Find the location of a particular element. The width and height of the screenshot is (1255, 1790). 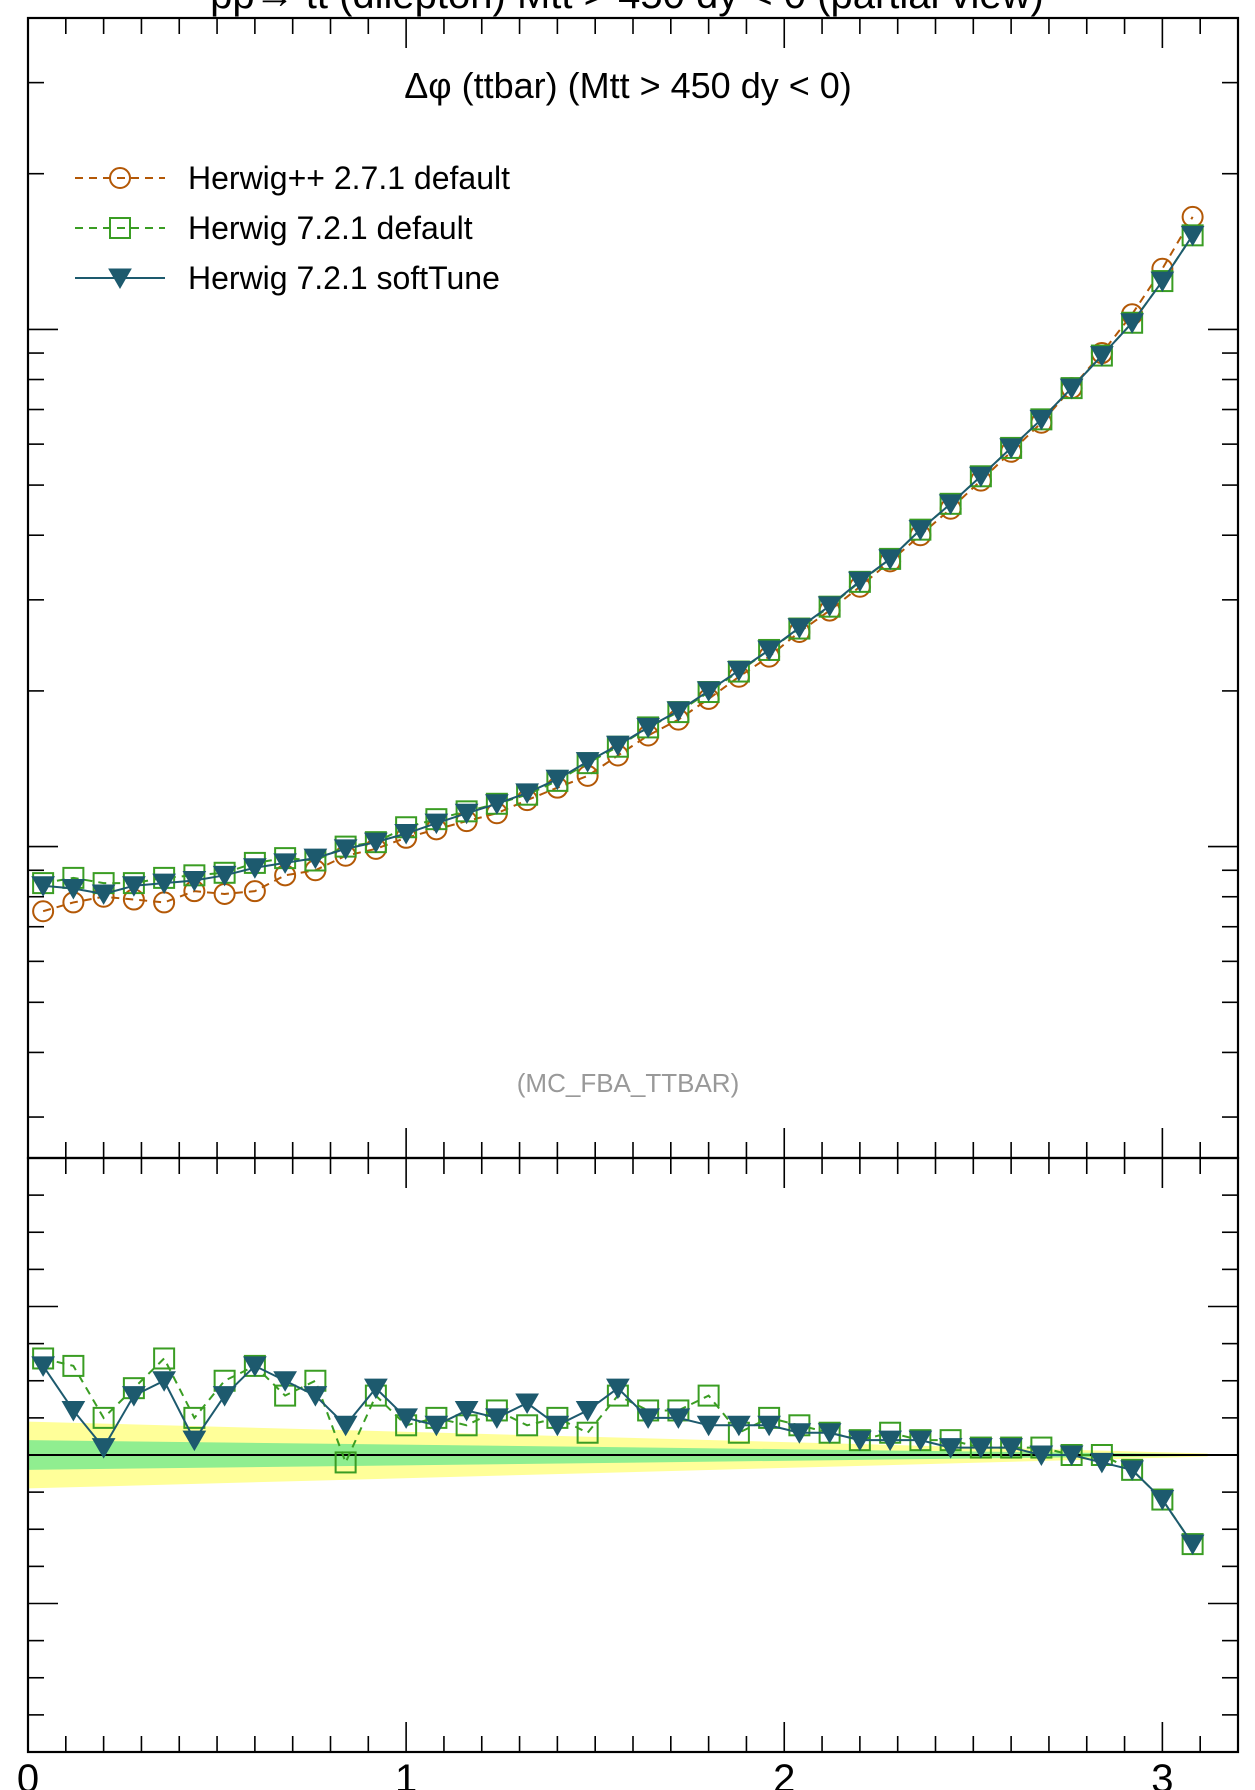

analysis-watermark: (MC_FBA_TTBAR) is located at coordinates (628, 1083).